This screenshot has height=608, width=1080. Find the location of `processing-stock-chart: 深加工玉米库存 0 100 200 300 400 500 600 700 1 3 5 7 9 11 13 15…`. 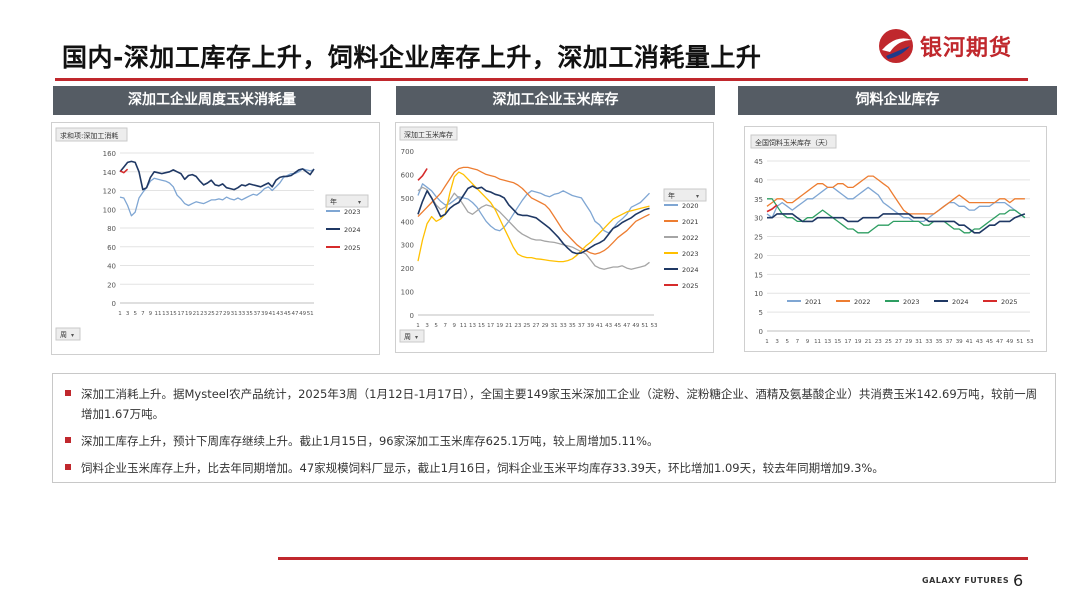

processing-stock-chart: 深加工玉米库存 0 100 200 300 400 500 600 700 1 3 5 7 9 11 13 15… is located at coordinates (554, 237).